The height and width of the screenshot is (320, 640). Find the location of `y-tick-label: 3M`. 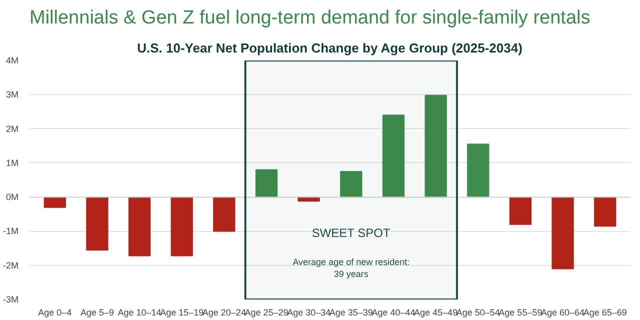

y-tick-label: 3M is located at coordinates (12, 95).